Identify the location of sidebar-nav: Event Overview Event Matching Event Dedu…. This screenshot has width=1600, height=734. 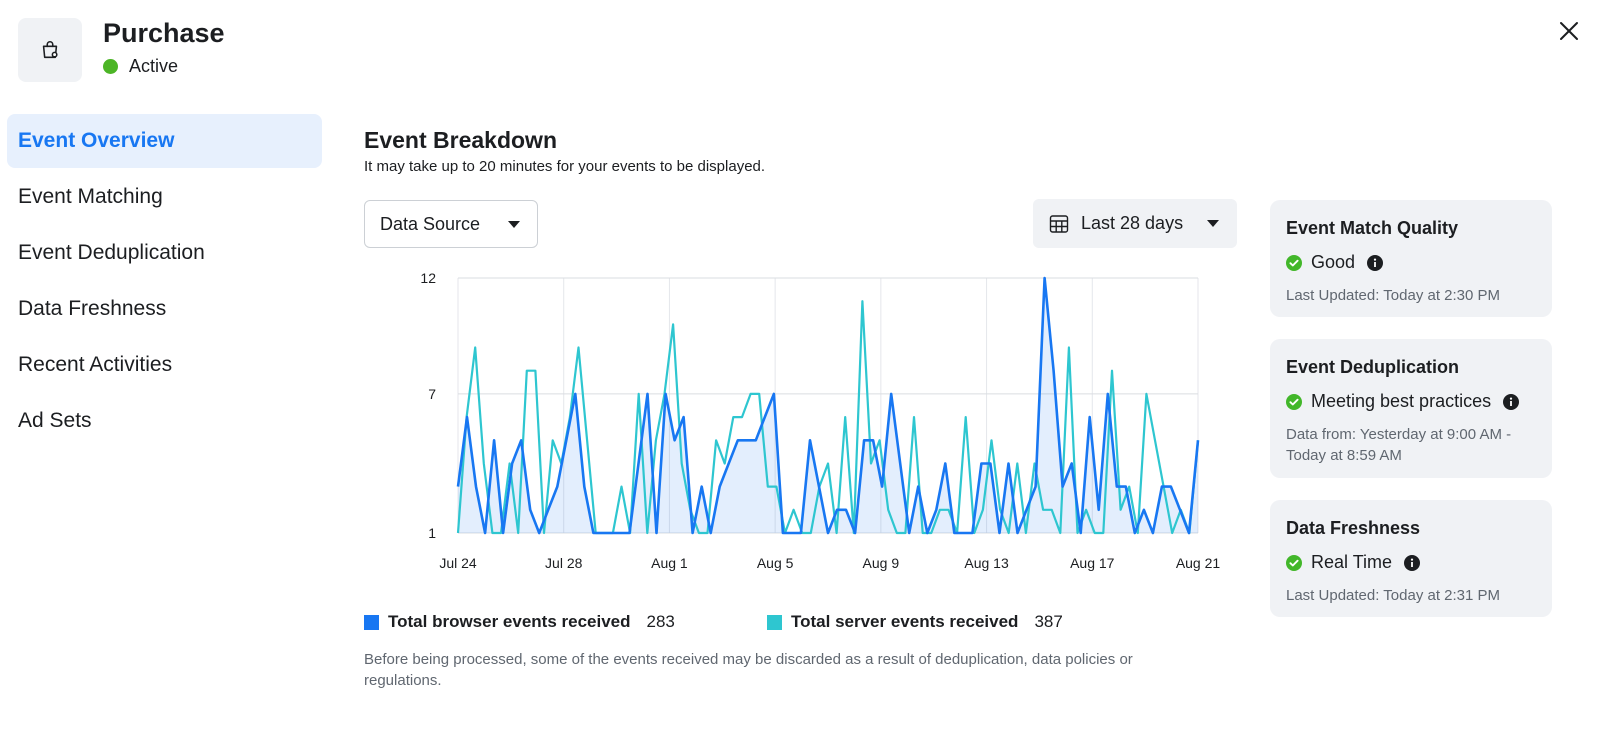
(164, 282).